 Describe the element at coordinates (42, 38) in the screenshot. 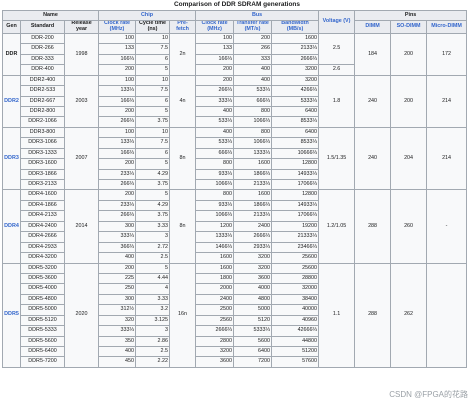

I see `standard-cell: DDR-200` at that location.